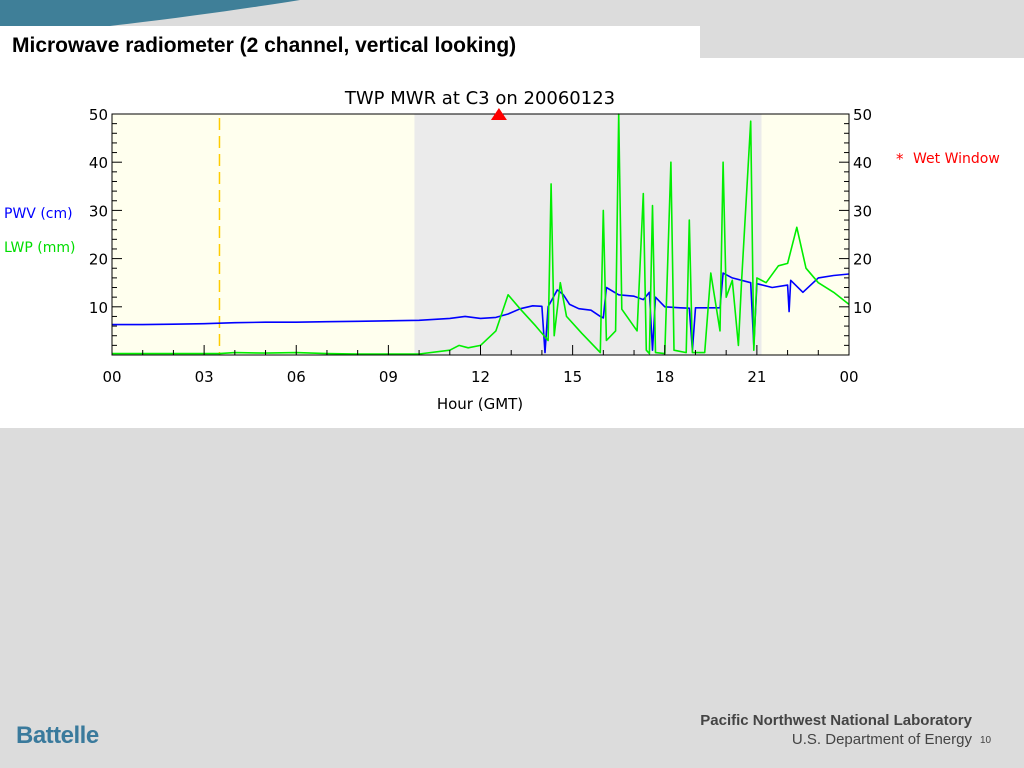 Image resolution: width=1024 pixels, height=768 pixels. What do you see at coordinates (480, 377) in the screenshot?
I see `x-tick-label: 12` at bounding box center [480, 377].